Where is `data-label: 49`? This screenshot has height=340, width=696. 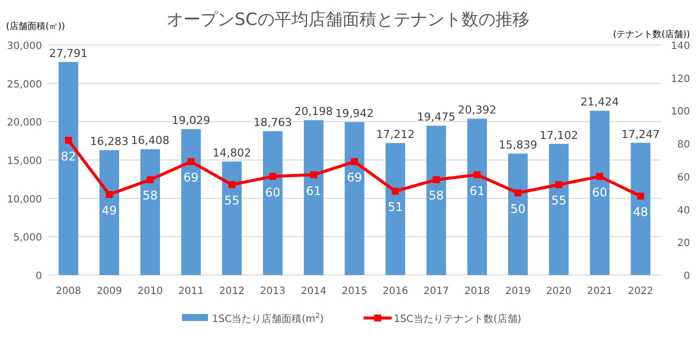 data-label: 49 is located at coordinates (109, 211).